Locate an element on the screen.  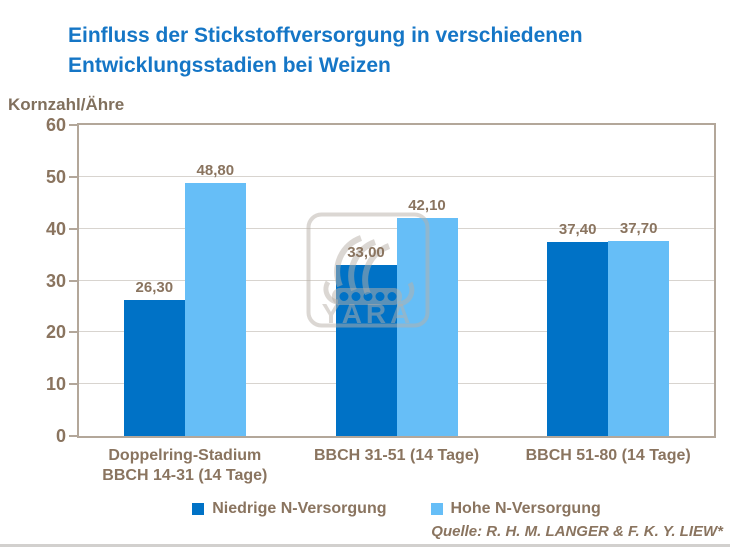
bottom-divider is located at coordinates (365, 545).